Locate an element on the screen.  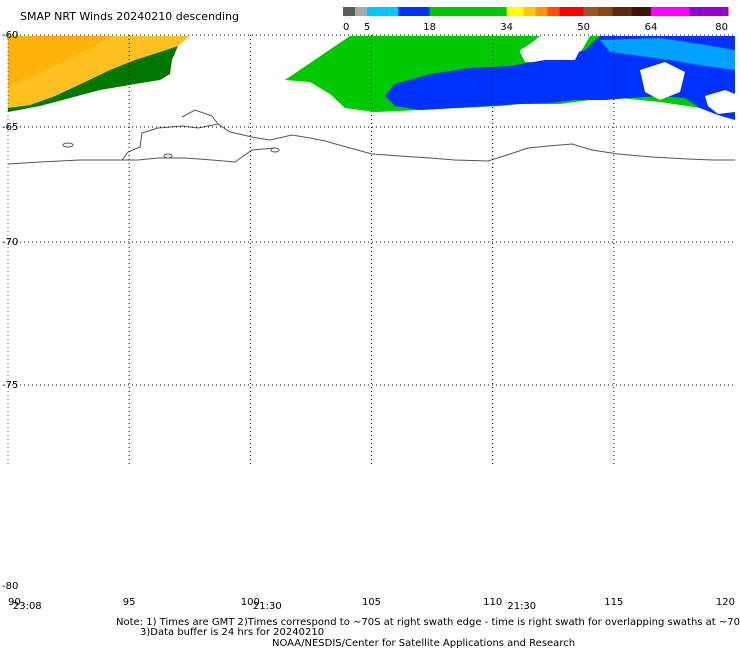
latitude-label: -75 is located at coordinates (10, 385).